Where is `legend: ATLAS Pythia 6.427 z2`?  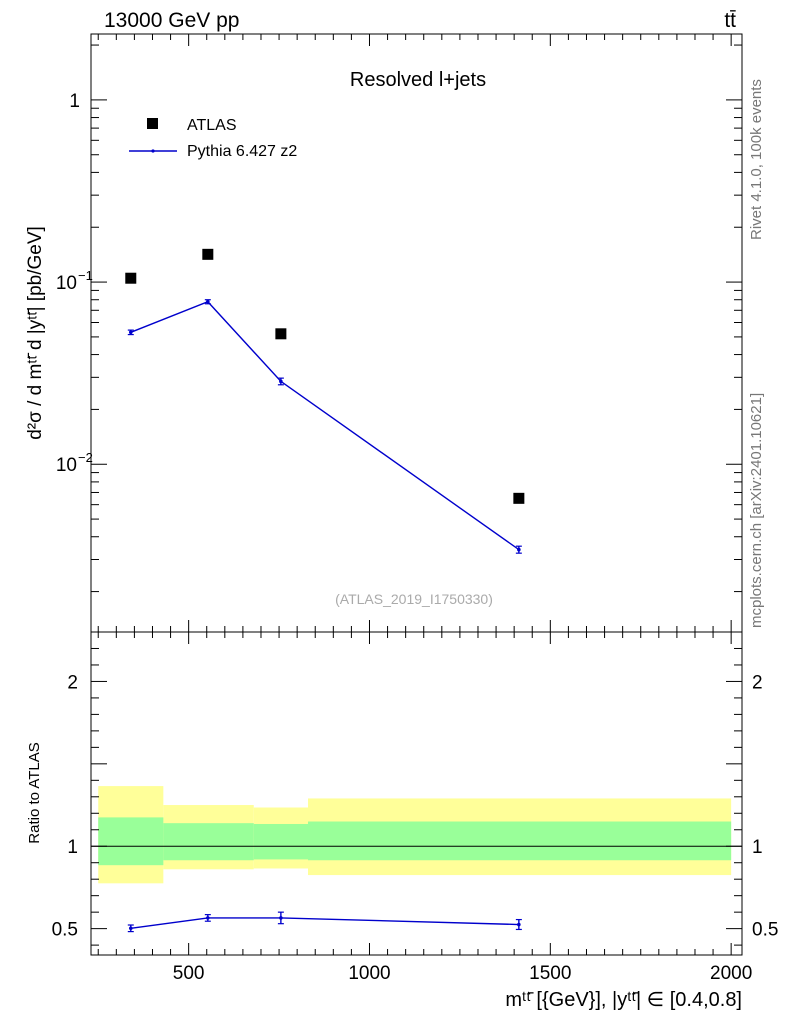
legend: ATLAS Pythia 6.427 z2 is located at coordinates (213, 138).